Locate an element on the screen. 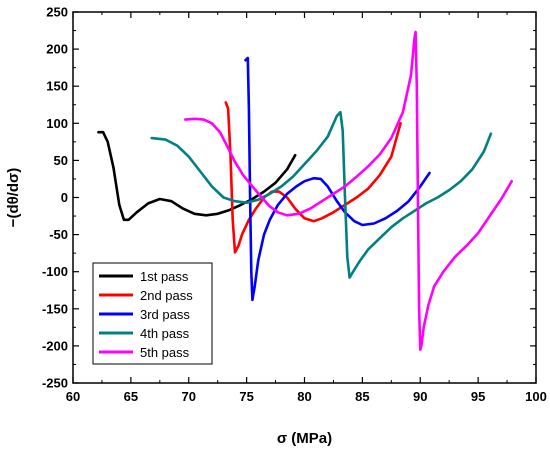 Image resolution: width=550 pixels, height=453 pixels. x-axis-label: σ (MPa) is located at coordinates (304, 438).